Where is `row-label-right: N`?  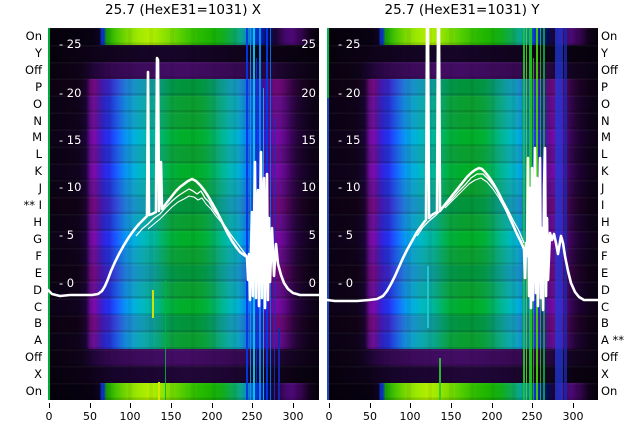
row-label-right: N is located at coordinates (605, 120).